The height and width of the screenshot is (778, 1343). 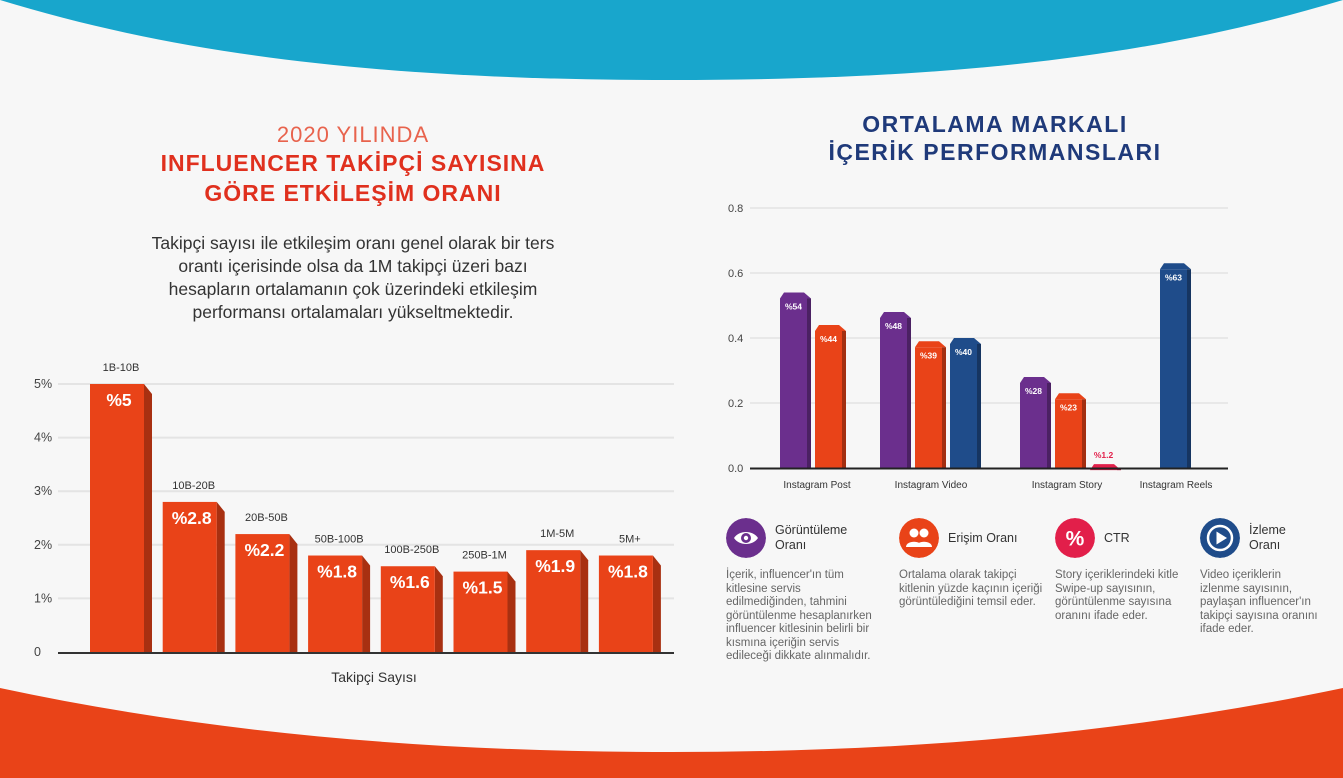 I want to click on category-label: Instagram Reels, so click(x=1176, y=485).